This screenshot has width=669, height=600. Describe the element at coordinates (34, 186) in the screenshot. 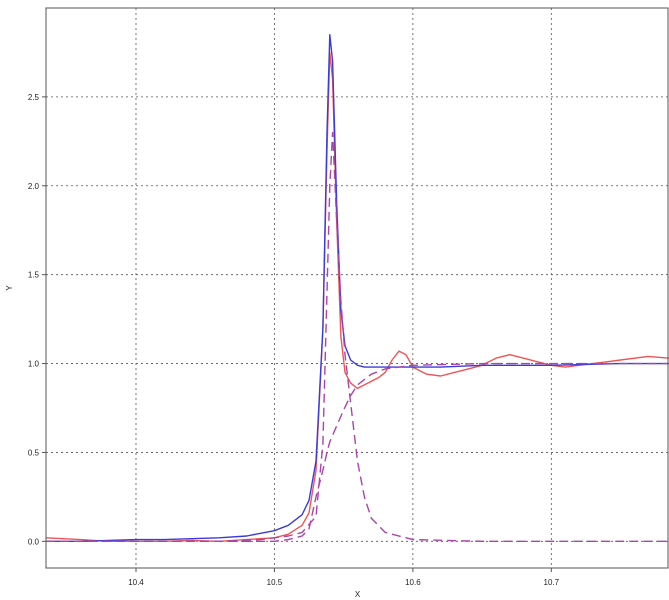

I see `y-tick-label: 2.0` at that location.